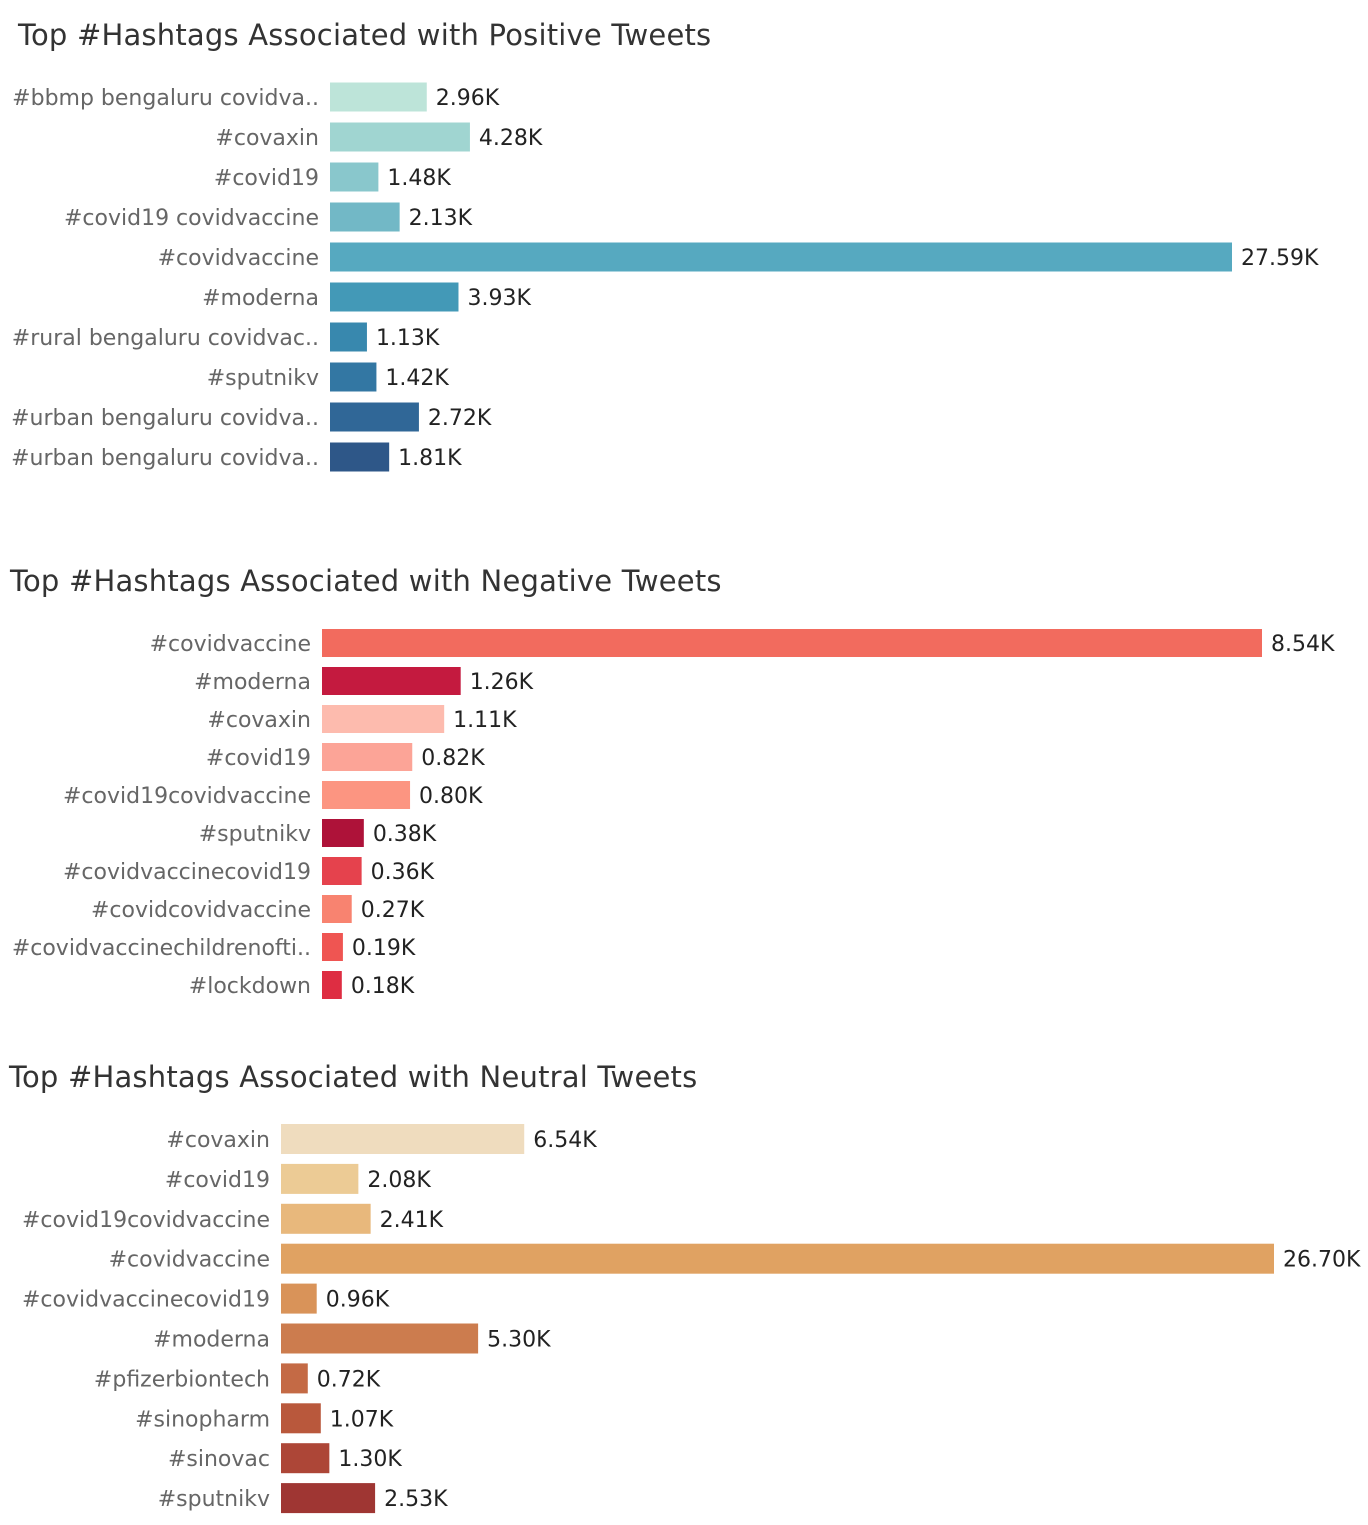 This screenshot has width=1368, height=1525. What do you see at coordinates (219, 1459) in the screenshot?
I see `category-label-sinovac: #sinovac` at bounding box center [219, 1459].